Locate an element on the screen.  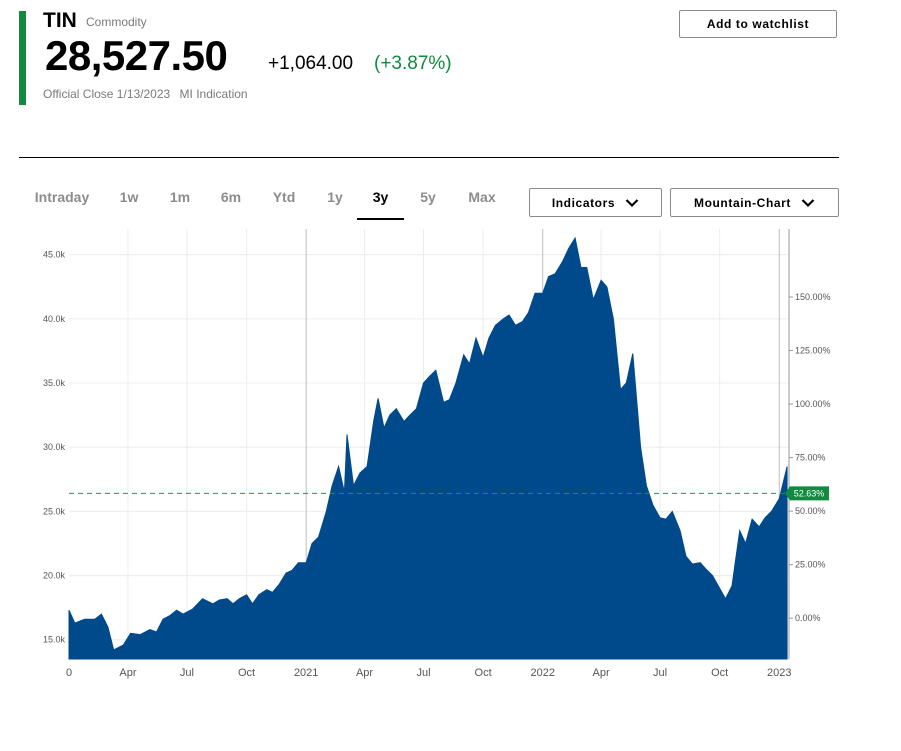
tab-max: Max is located at coordinates (482, 197).